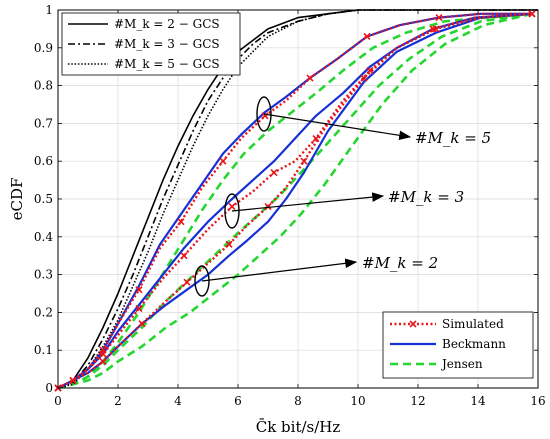 This screenshot has height=439, width=550. What do you see at coordinates (43, 86) in the screenshot?
I see `y-tick-label: 0.8` at bounding box center [43, 86].